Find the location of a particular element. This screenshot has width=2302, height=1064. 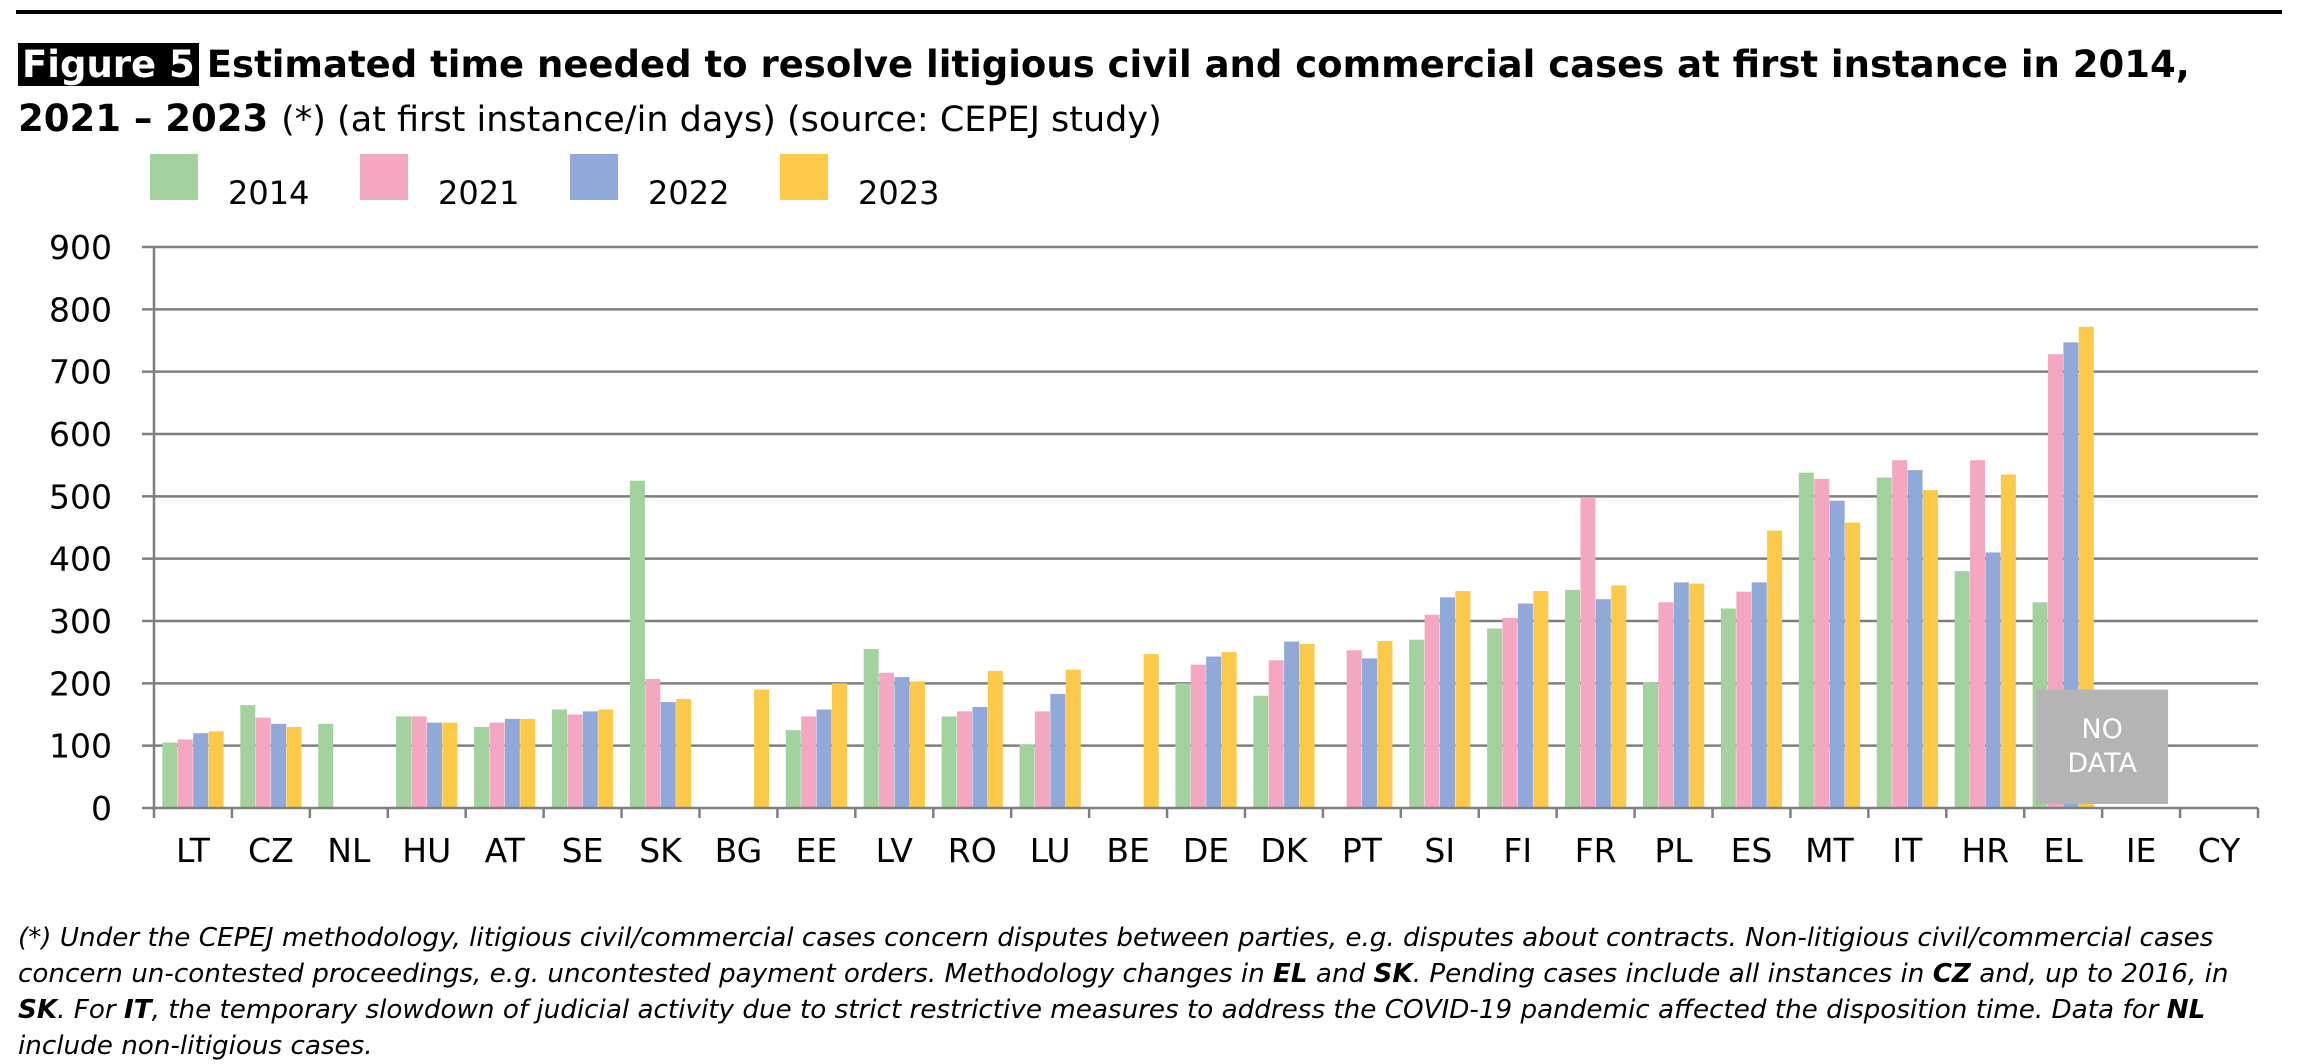

x-tick-label-el: EL is located at coordinates (2064, 850).